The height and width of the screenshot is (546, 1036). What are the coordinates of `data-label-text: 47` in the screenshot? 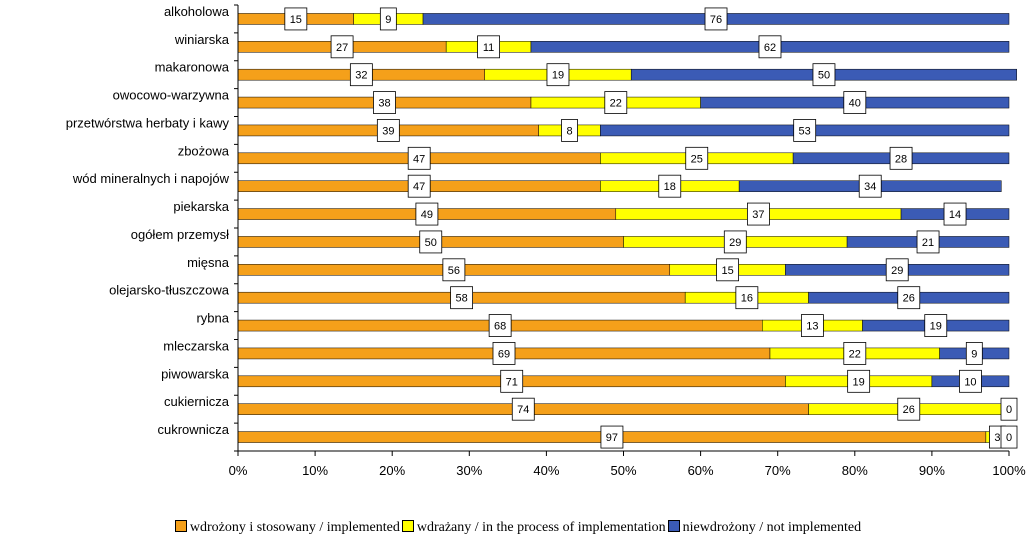 It's located at (419, 159).